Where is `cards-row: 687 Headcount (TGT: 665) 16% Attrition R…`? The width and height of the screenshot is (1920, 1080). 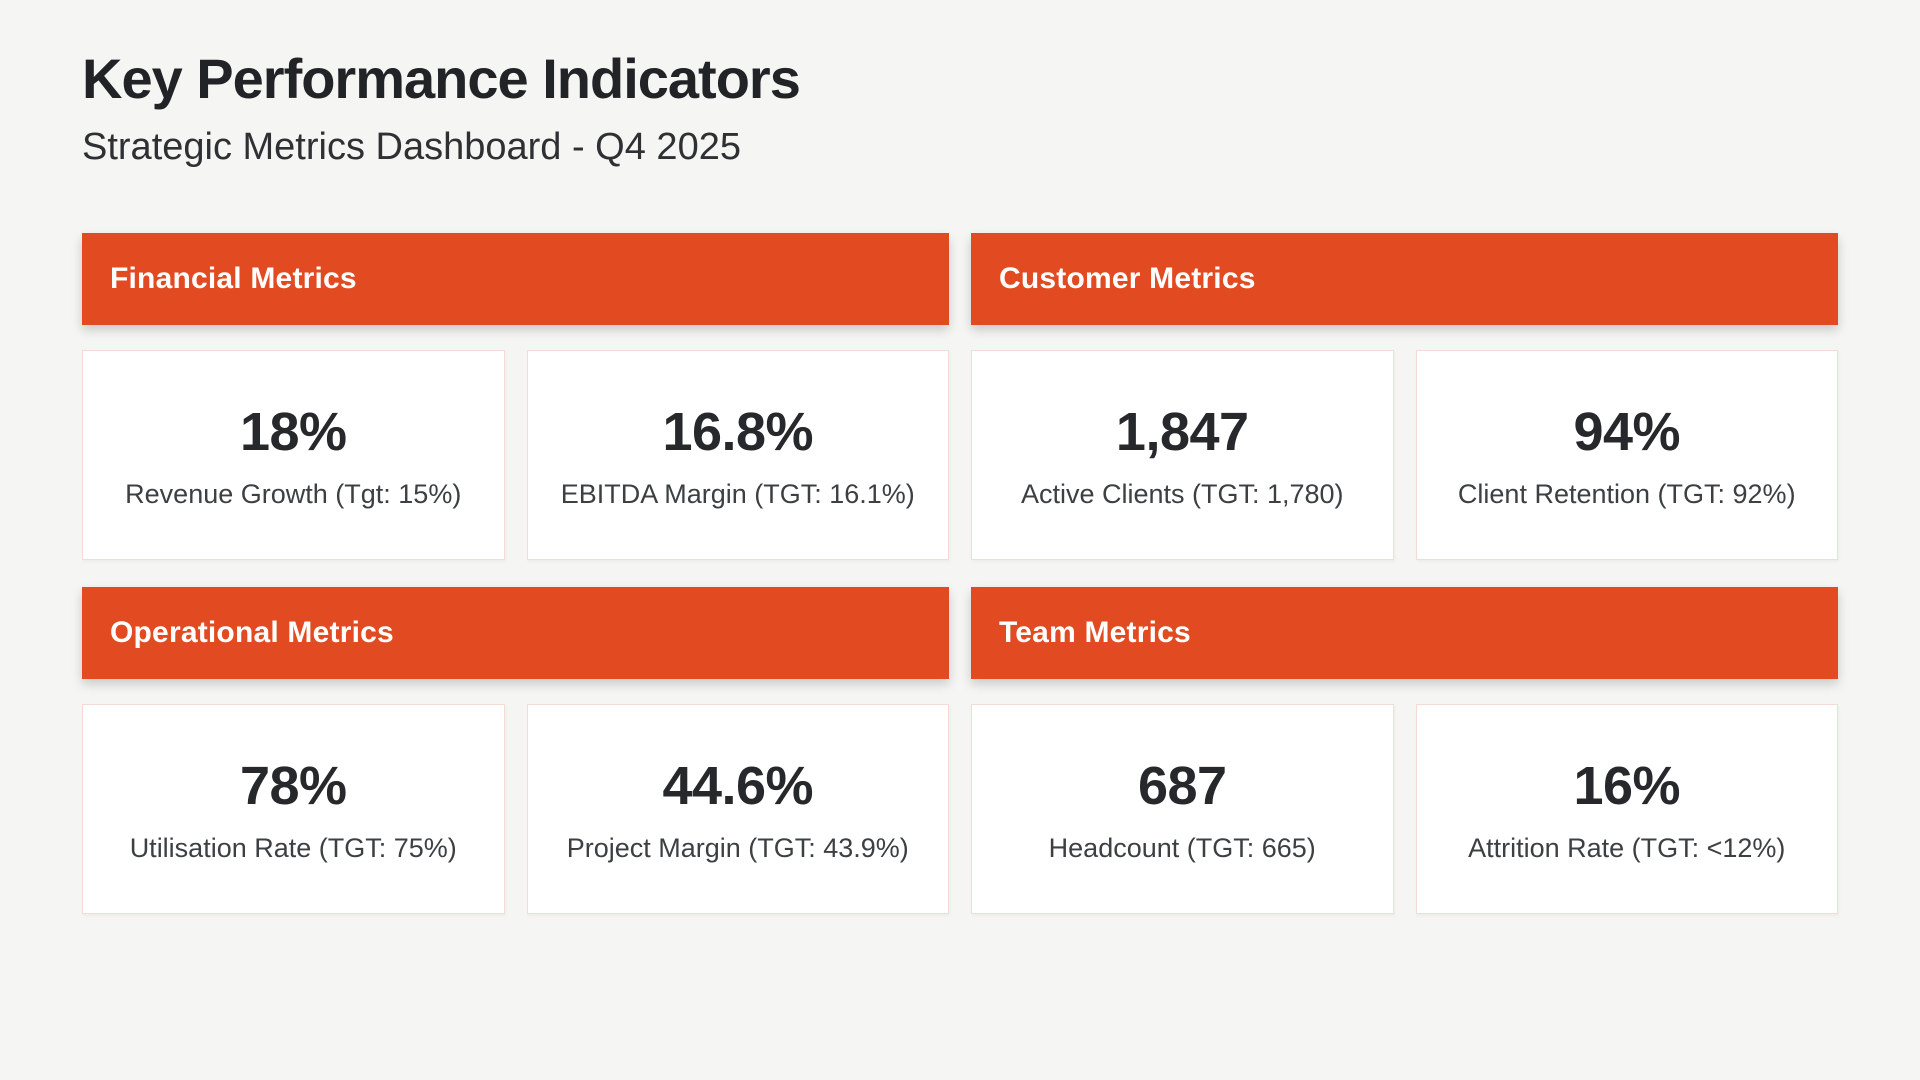
cards-row: 687 Headcount (TGT: 665) 16% Attrition R… is located at coordinates (1404, 809).